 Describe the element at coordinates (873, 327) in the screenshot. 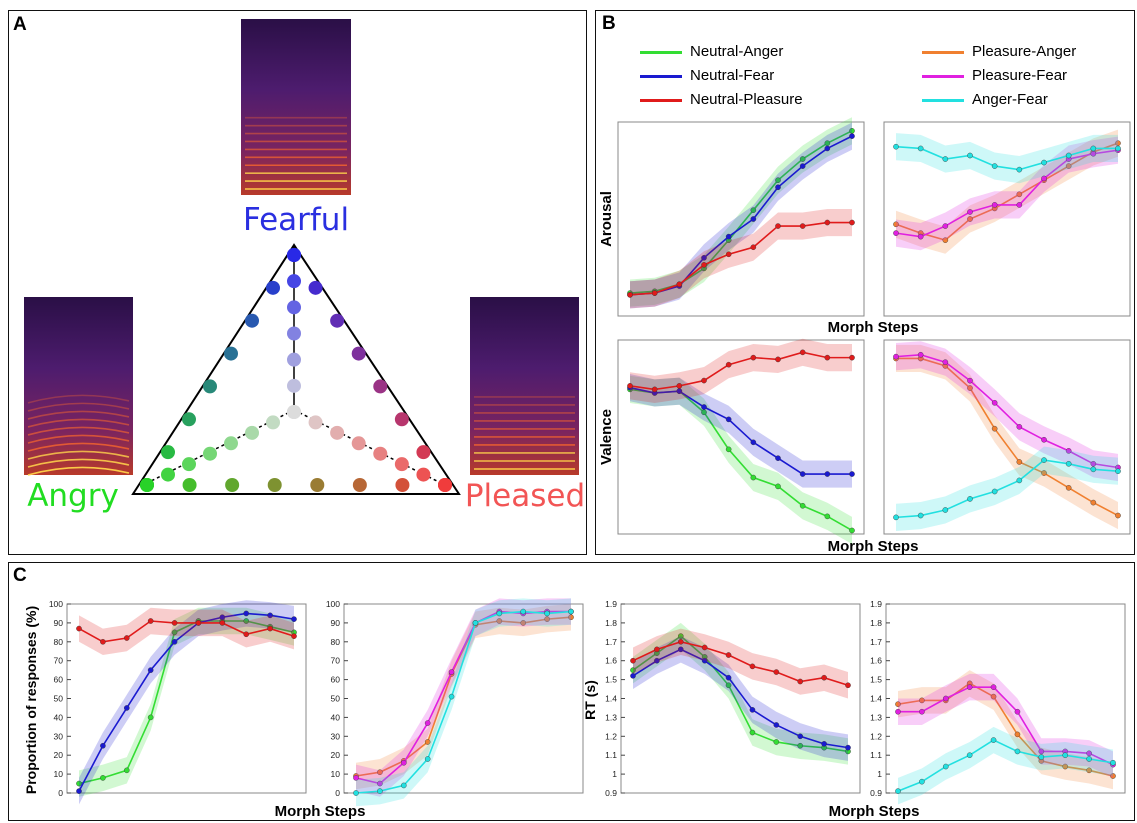

I see `arousal-xlabel: Morph Steps` at that location.